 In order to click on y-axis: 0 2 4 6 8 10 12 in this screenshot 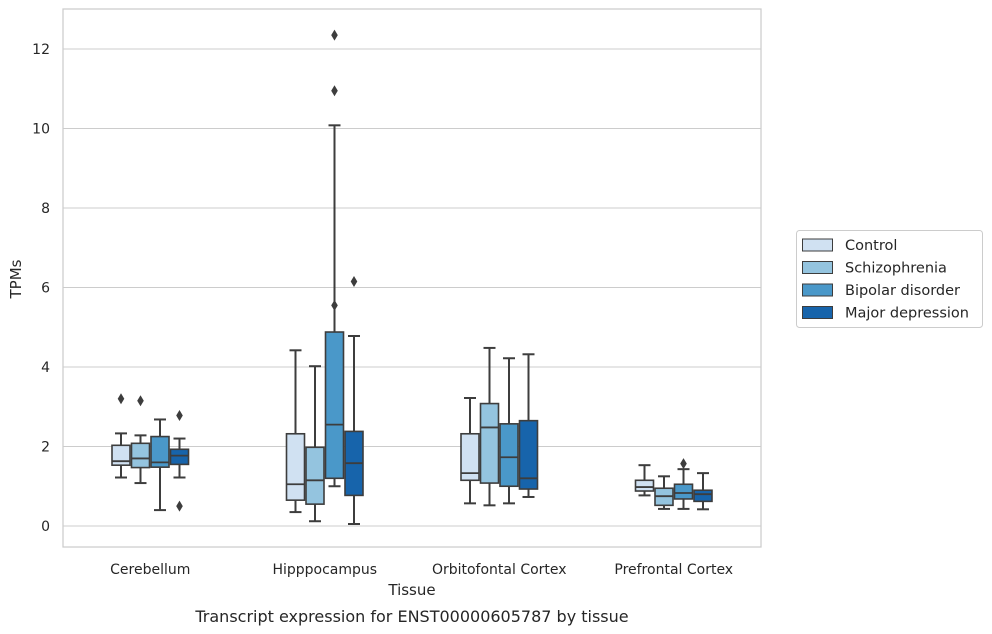, I will do `click(41, 288)`.